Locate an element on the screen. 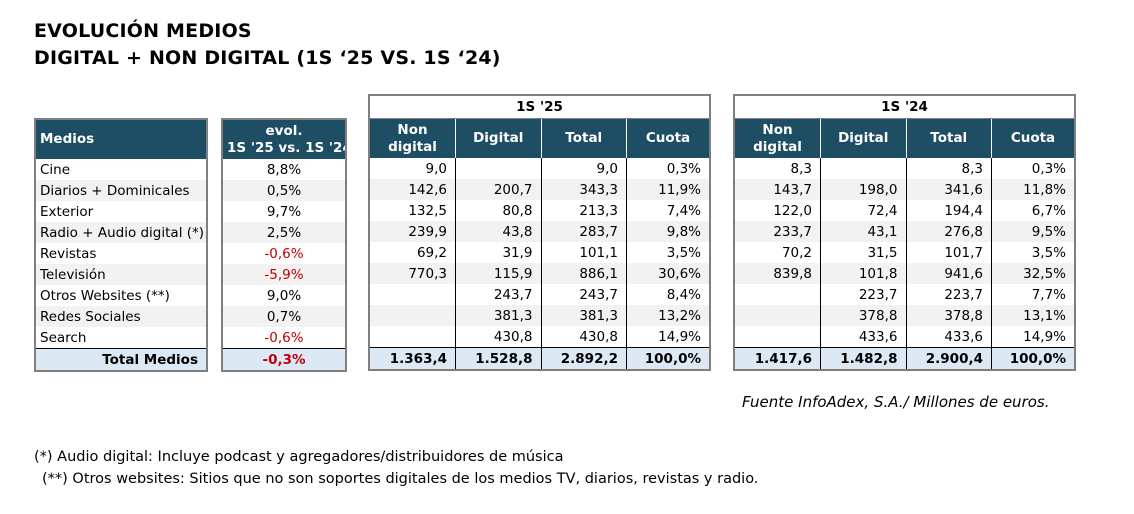  cuota-value: 8,4% is located at coordinates (668, 294).